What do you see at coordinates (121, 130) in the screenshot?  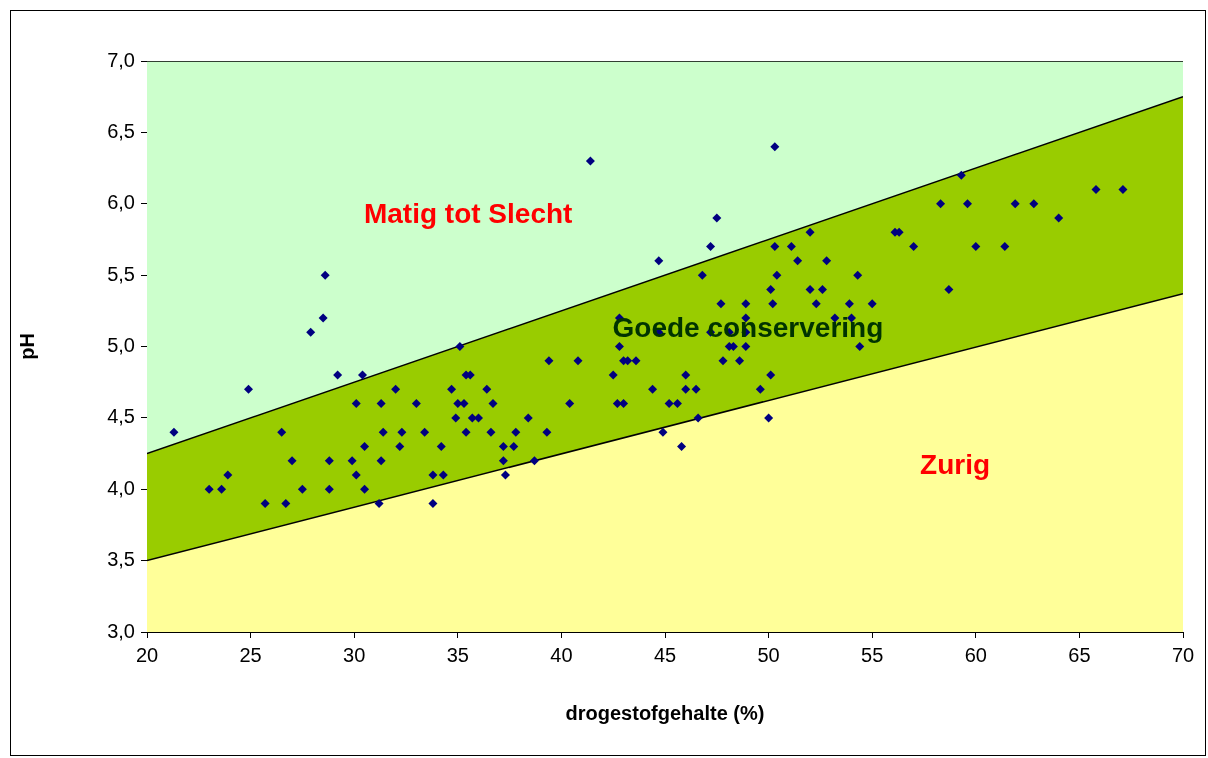 I see `y-tick-label: 6,5` at bounding box center [121, 130].